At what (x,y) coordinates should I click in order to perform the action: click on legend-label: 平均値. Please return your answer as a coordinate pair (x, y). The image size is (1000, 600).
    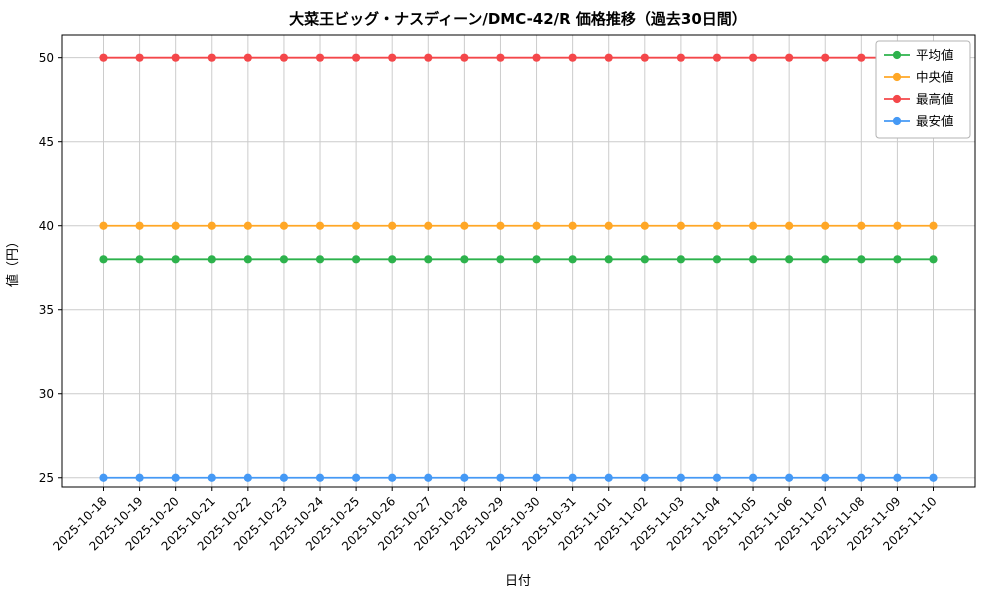
    Looking at the image, I should click on (935, 54).